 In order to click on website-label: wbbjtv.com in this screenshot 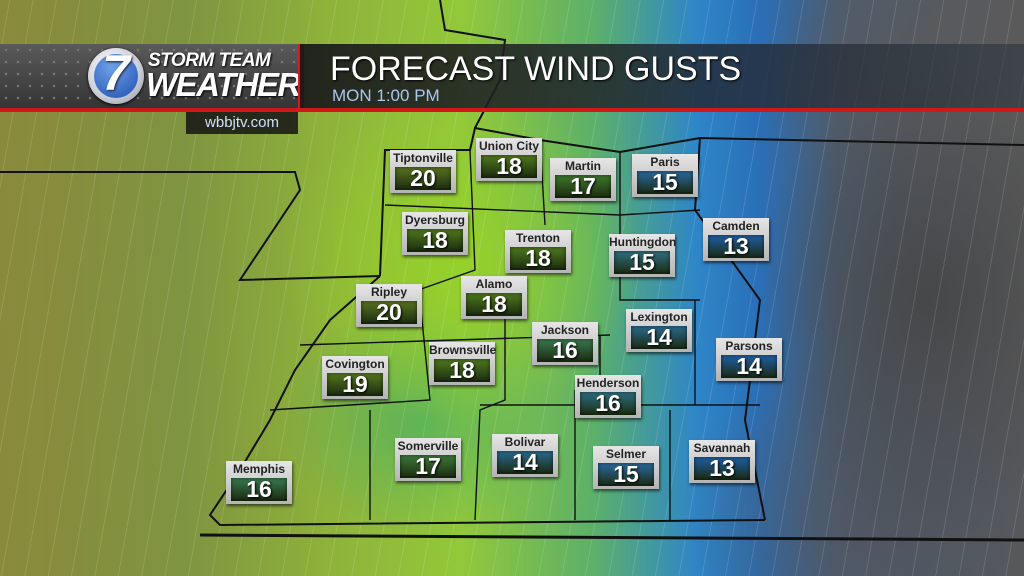, I will do `click(242, 123)`.